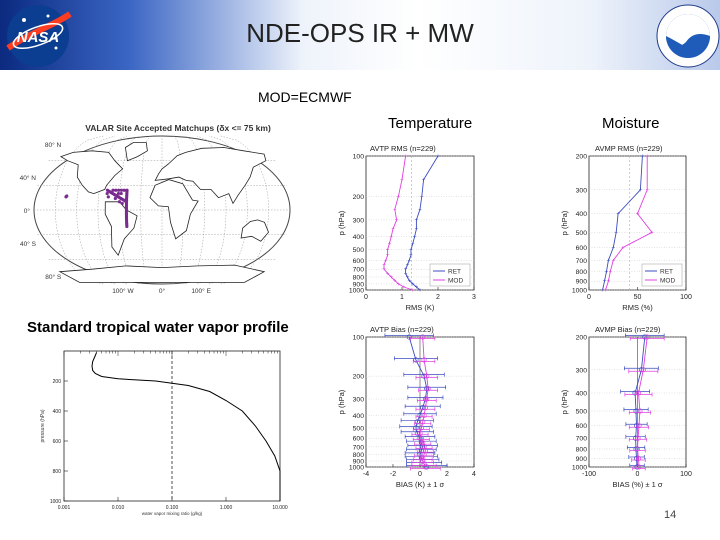  What do you see at coordinates (670, 515) in the screenshot?
I see `page-number: 14` at bounding box center [670, 515].